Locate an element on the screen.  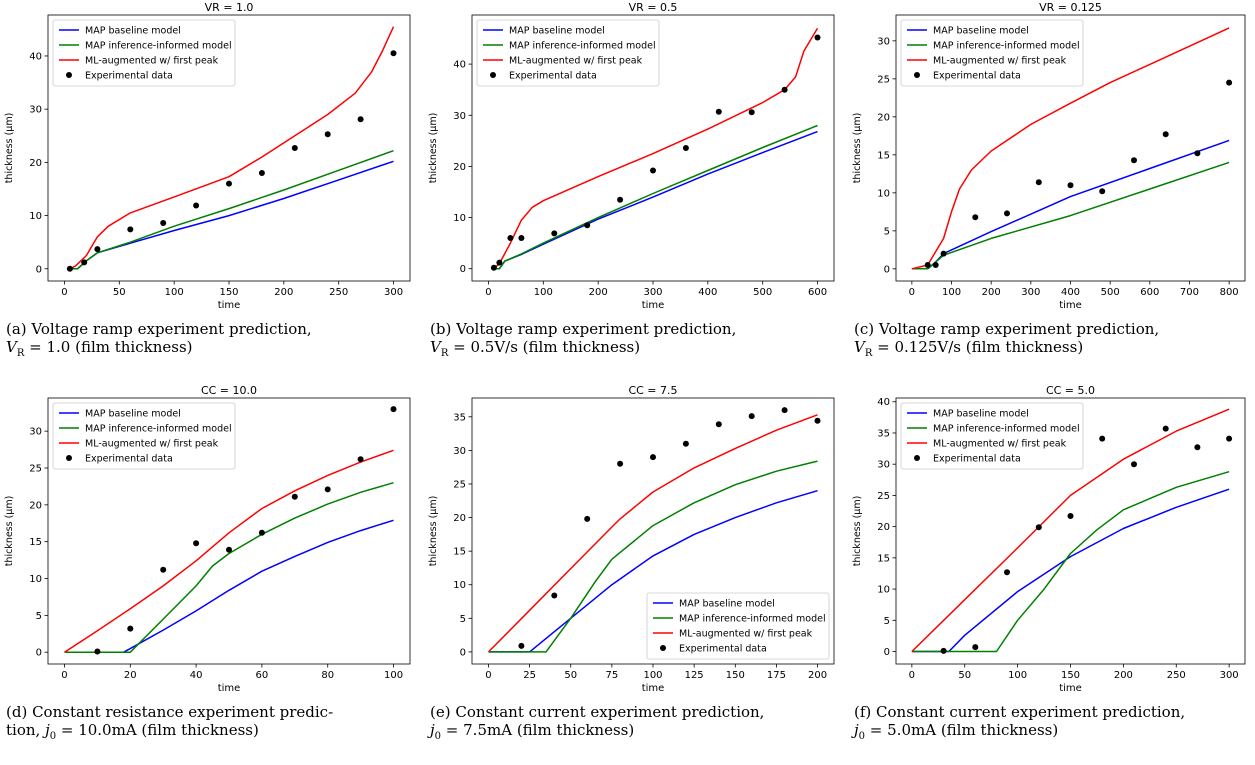
legend-entry: MAP baseline model is located at coordinates (133, 414).